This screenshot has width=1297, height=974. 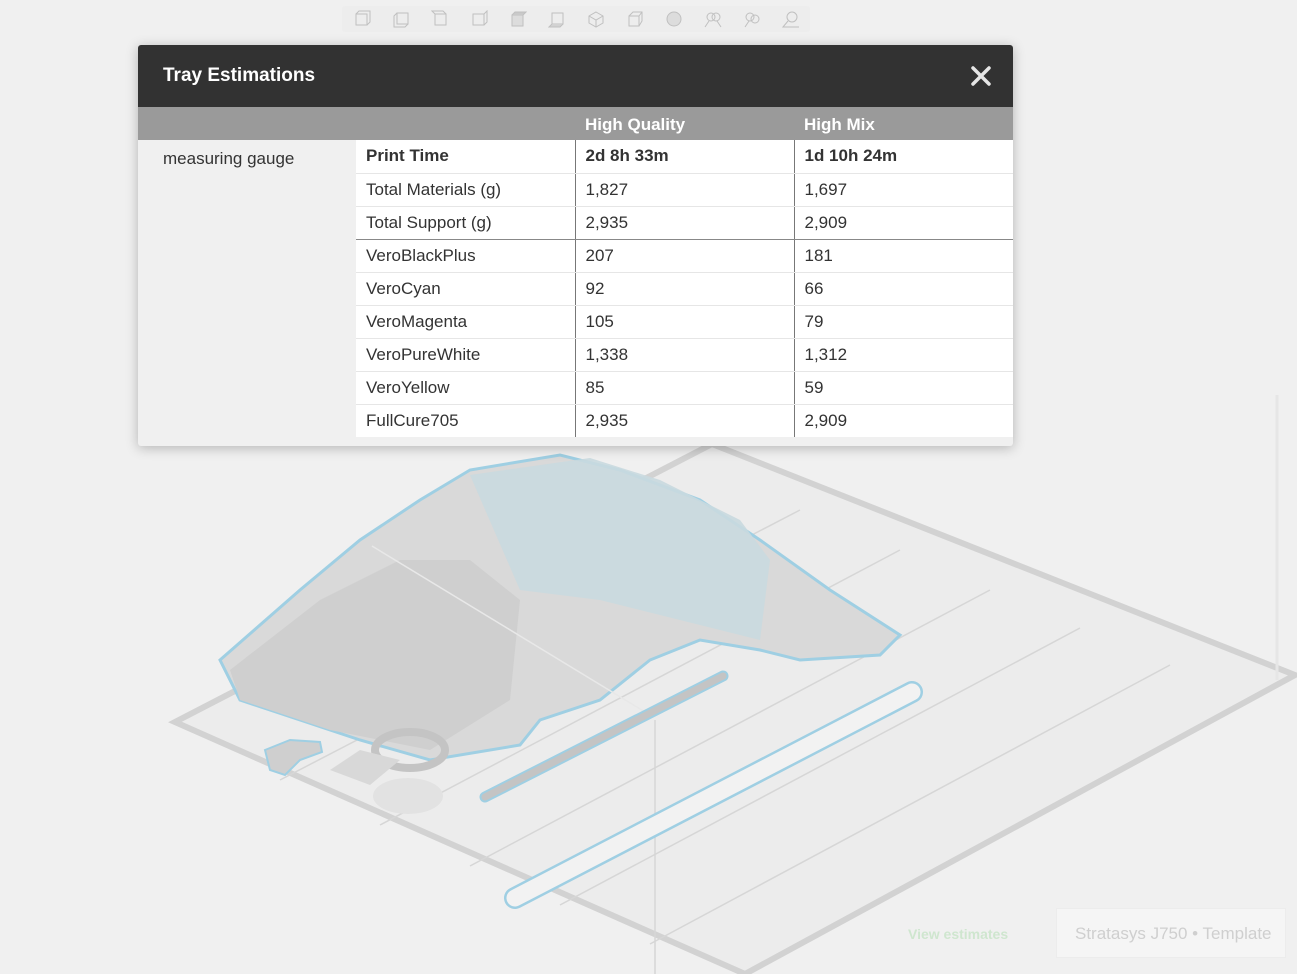 I want to click on high-mix-value: 66, so click(x=903, y=289).